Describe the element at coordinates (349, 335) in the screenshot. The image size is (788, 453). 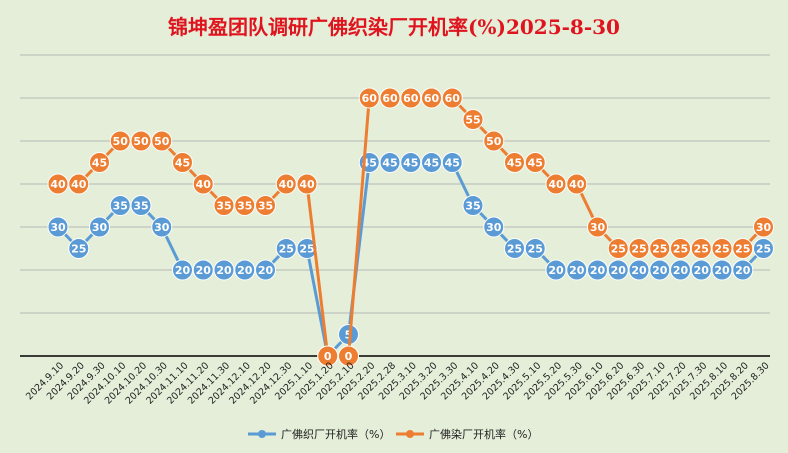
I see `data-label: 5` at that location.